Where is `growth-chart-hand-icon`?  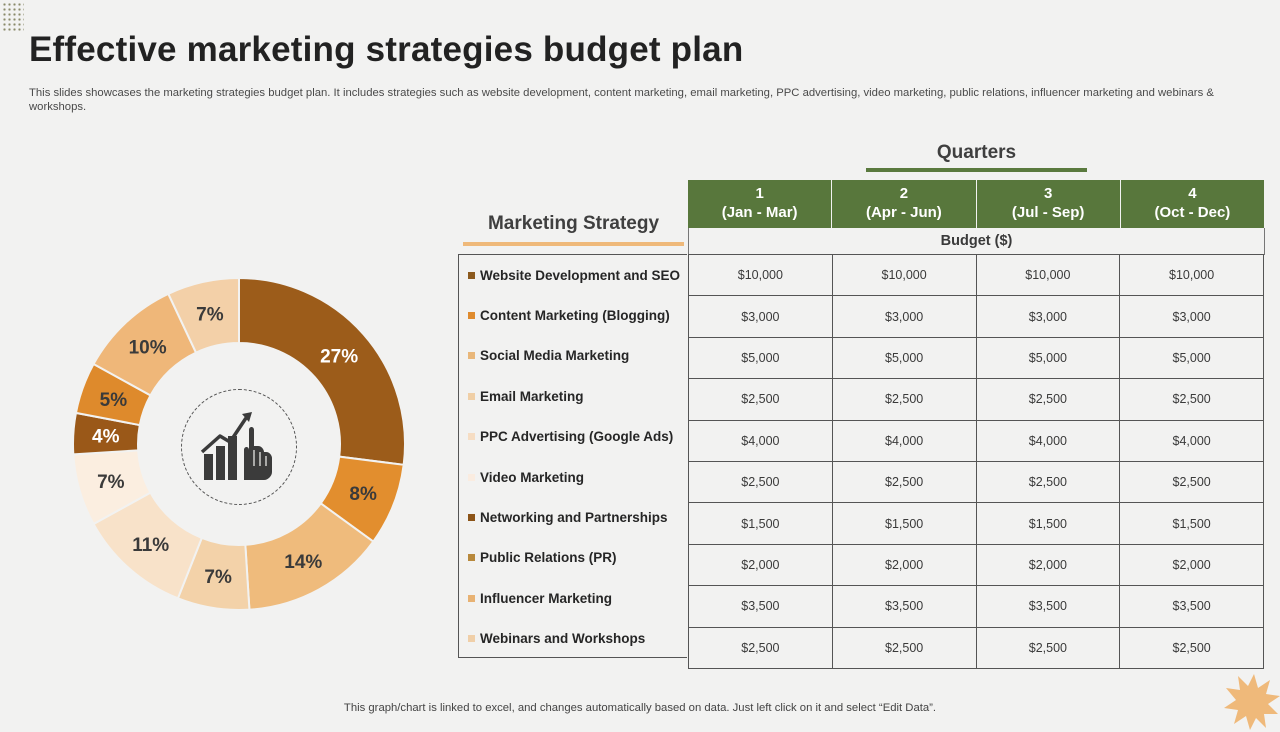 growth-chart-hand-icon is located at coordinates (236, 446).